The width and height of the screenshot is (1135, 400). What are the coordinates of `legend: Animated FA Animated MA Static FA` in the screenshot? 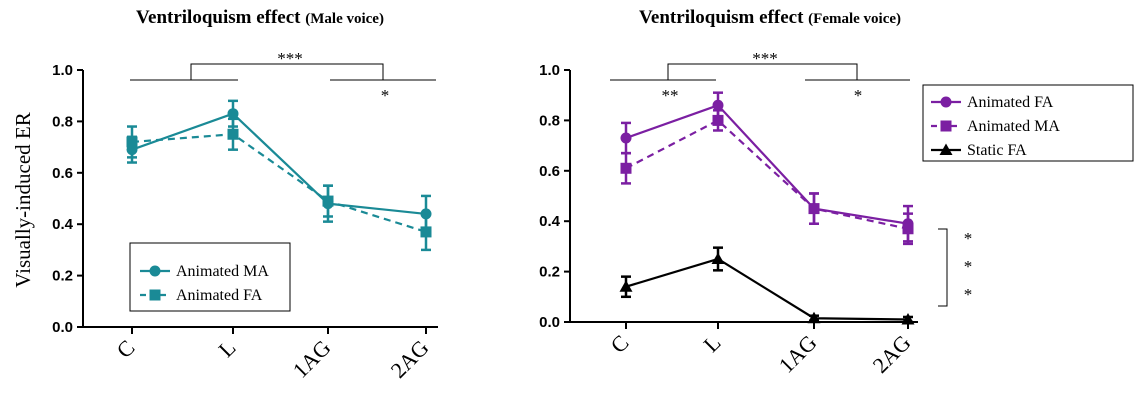 It's located at (1028, 123).